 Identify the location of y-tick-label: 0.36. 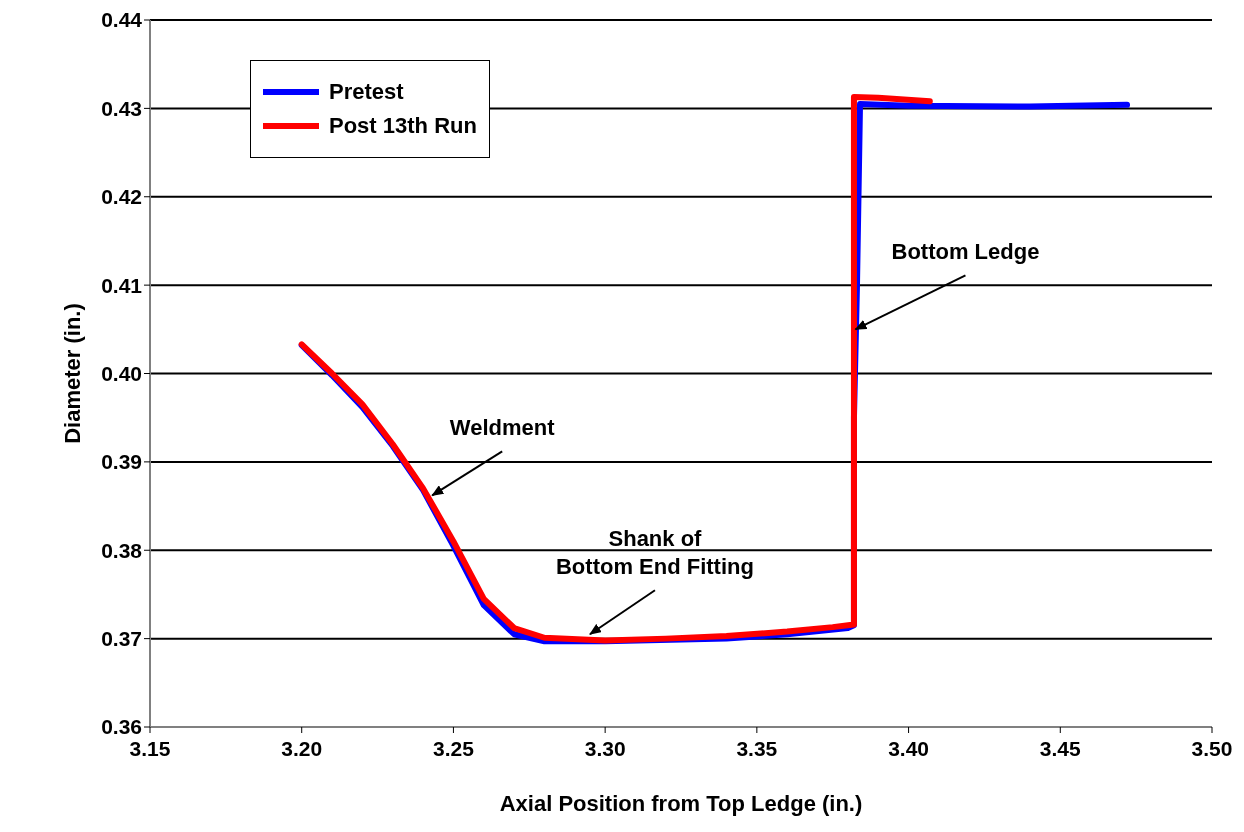
(121, 727).